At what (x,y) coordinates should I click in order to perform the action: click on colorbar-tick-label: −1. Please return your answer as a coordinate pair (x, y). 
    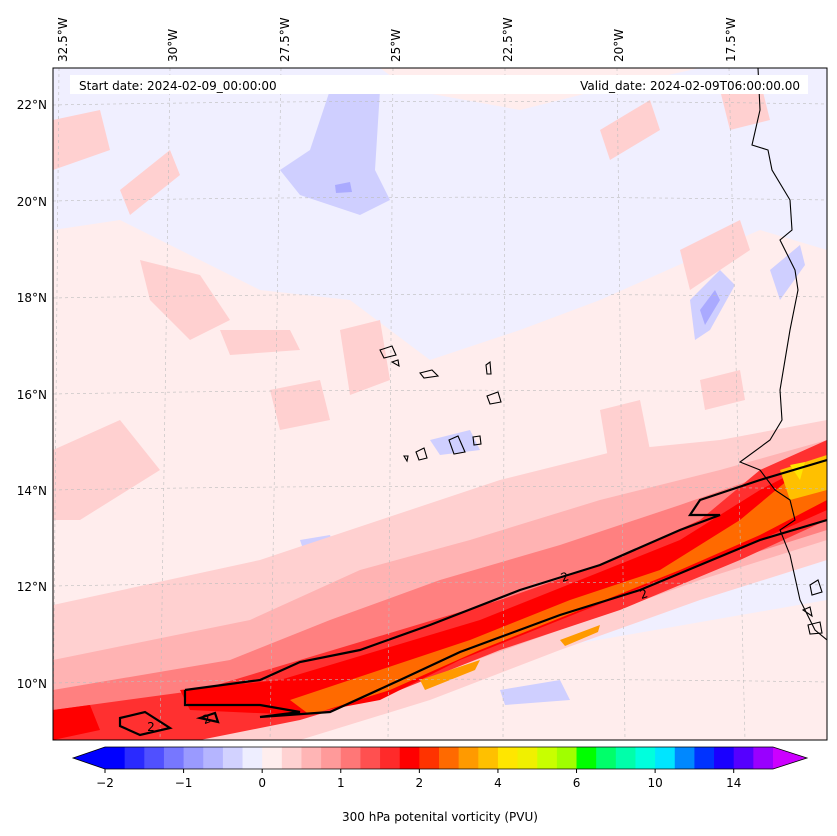
    Looking at the image, I should click on (184, 783).